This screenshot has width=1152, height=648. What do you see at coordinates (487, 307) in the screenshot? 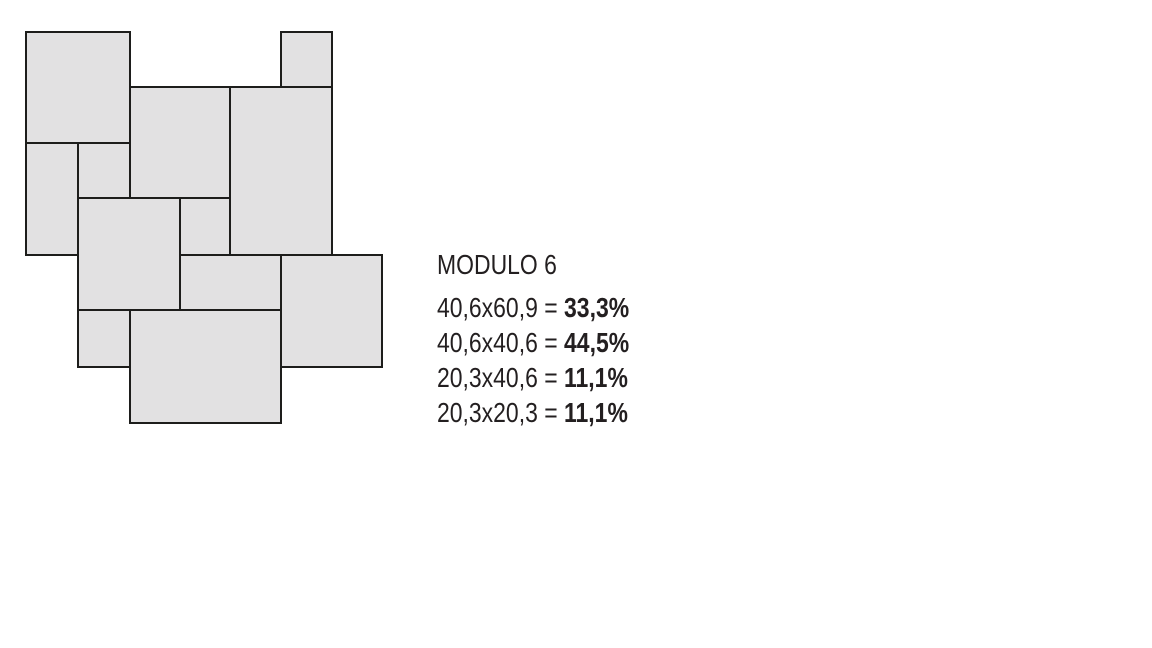
I see `tile-size: 40,6x60,9` at bounding box center [487, 307].